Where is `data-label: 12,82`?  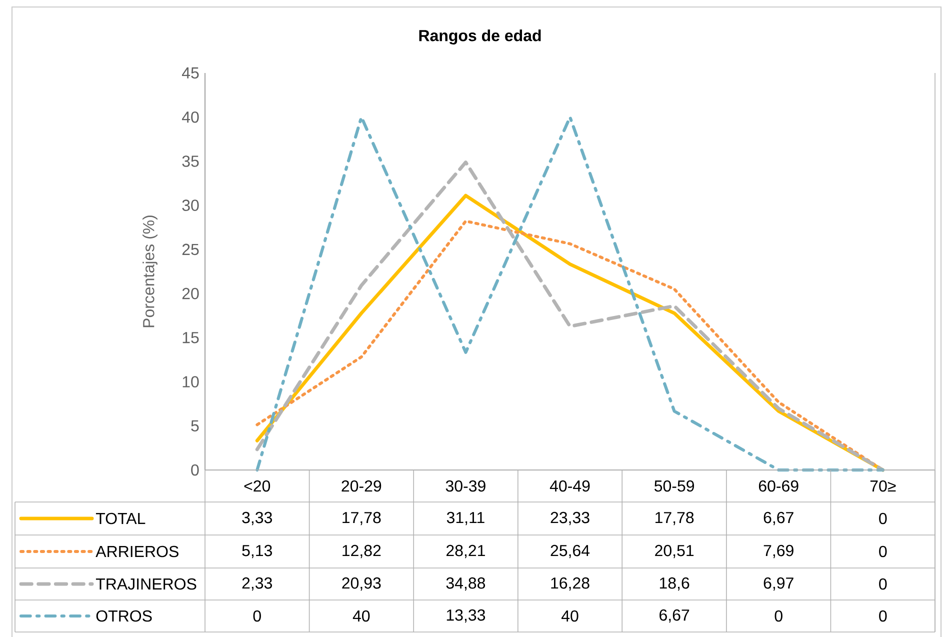
data-label: 12,82 is located at coordinates (361, 551).